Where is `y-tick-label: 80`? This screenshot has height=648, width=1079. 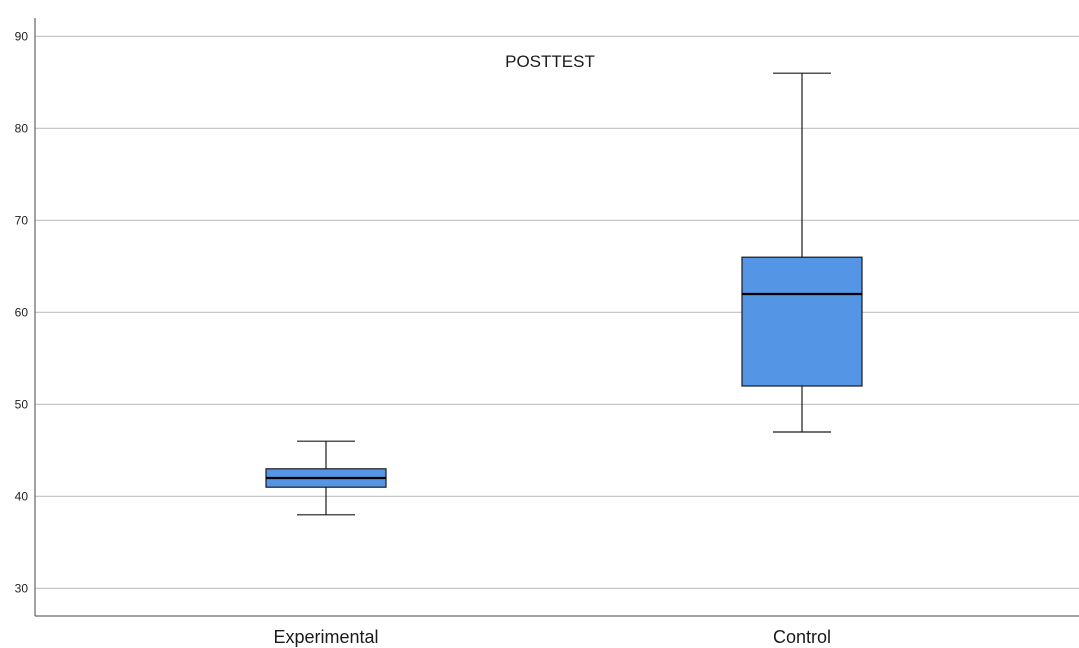 y-tick-label: 80 is located at coordinates (22, 128).